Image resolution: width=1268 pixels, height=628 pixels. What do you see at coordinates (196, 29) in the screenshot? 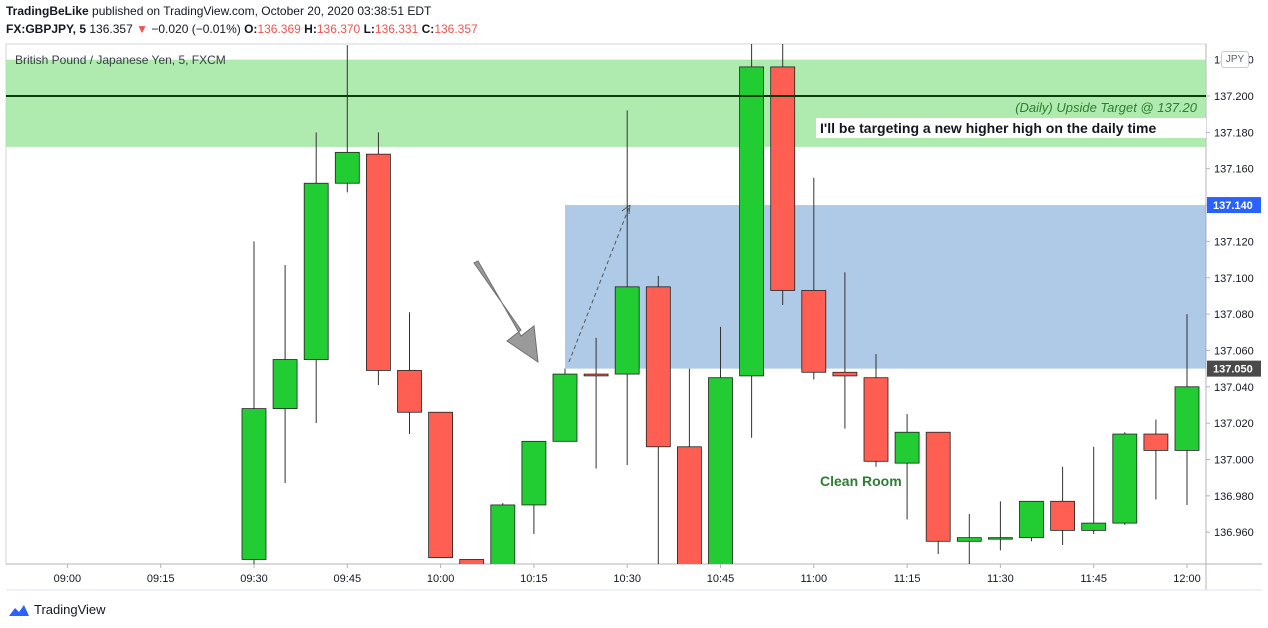
I see `change-value: −0.020 (−0.01%)` at bounding box center [196, 29].